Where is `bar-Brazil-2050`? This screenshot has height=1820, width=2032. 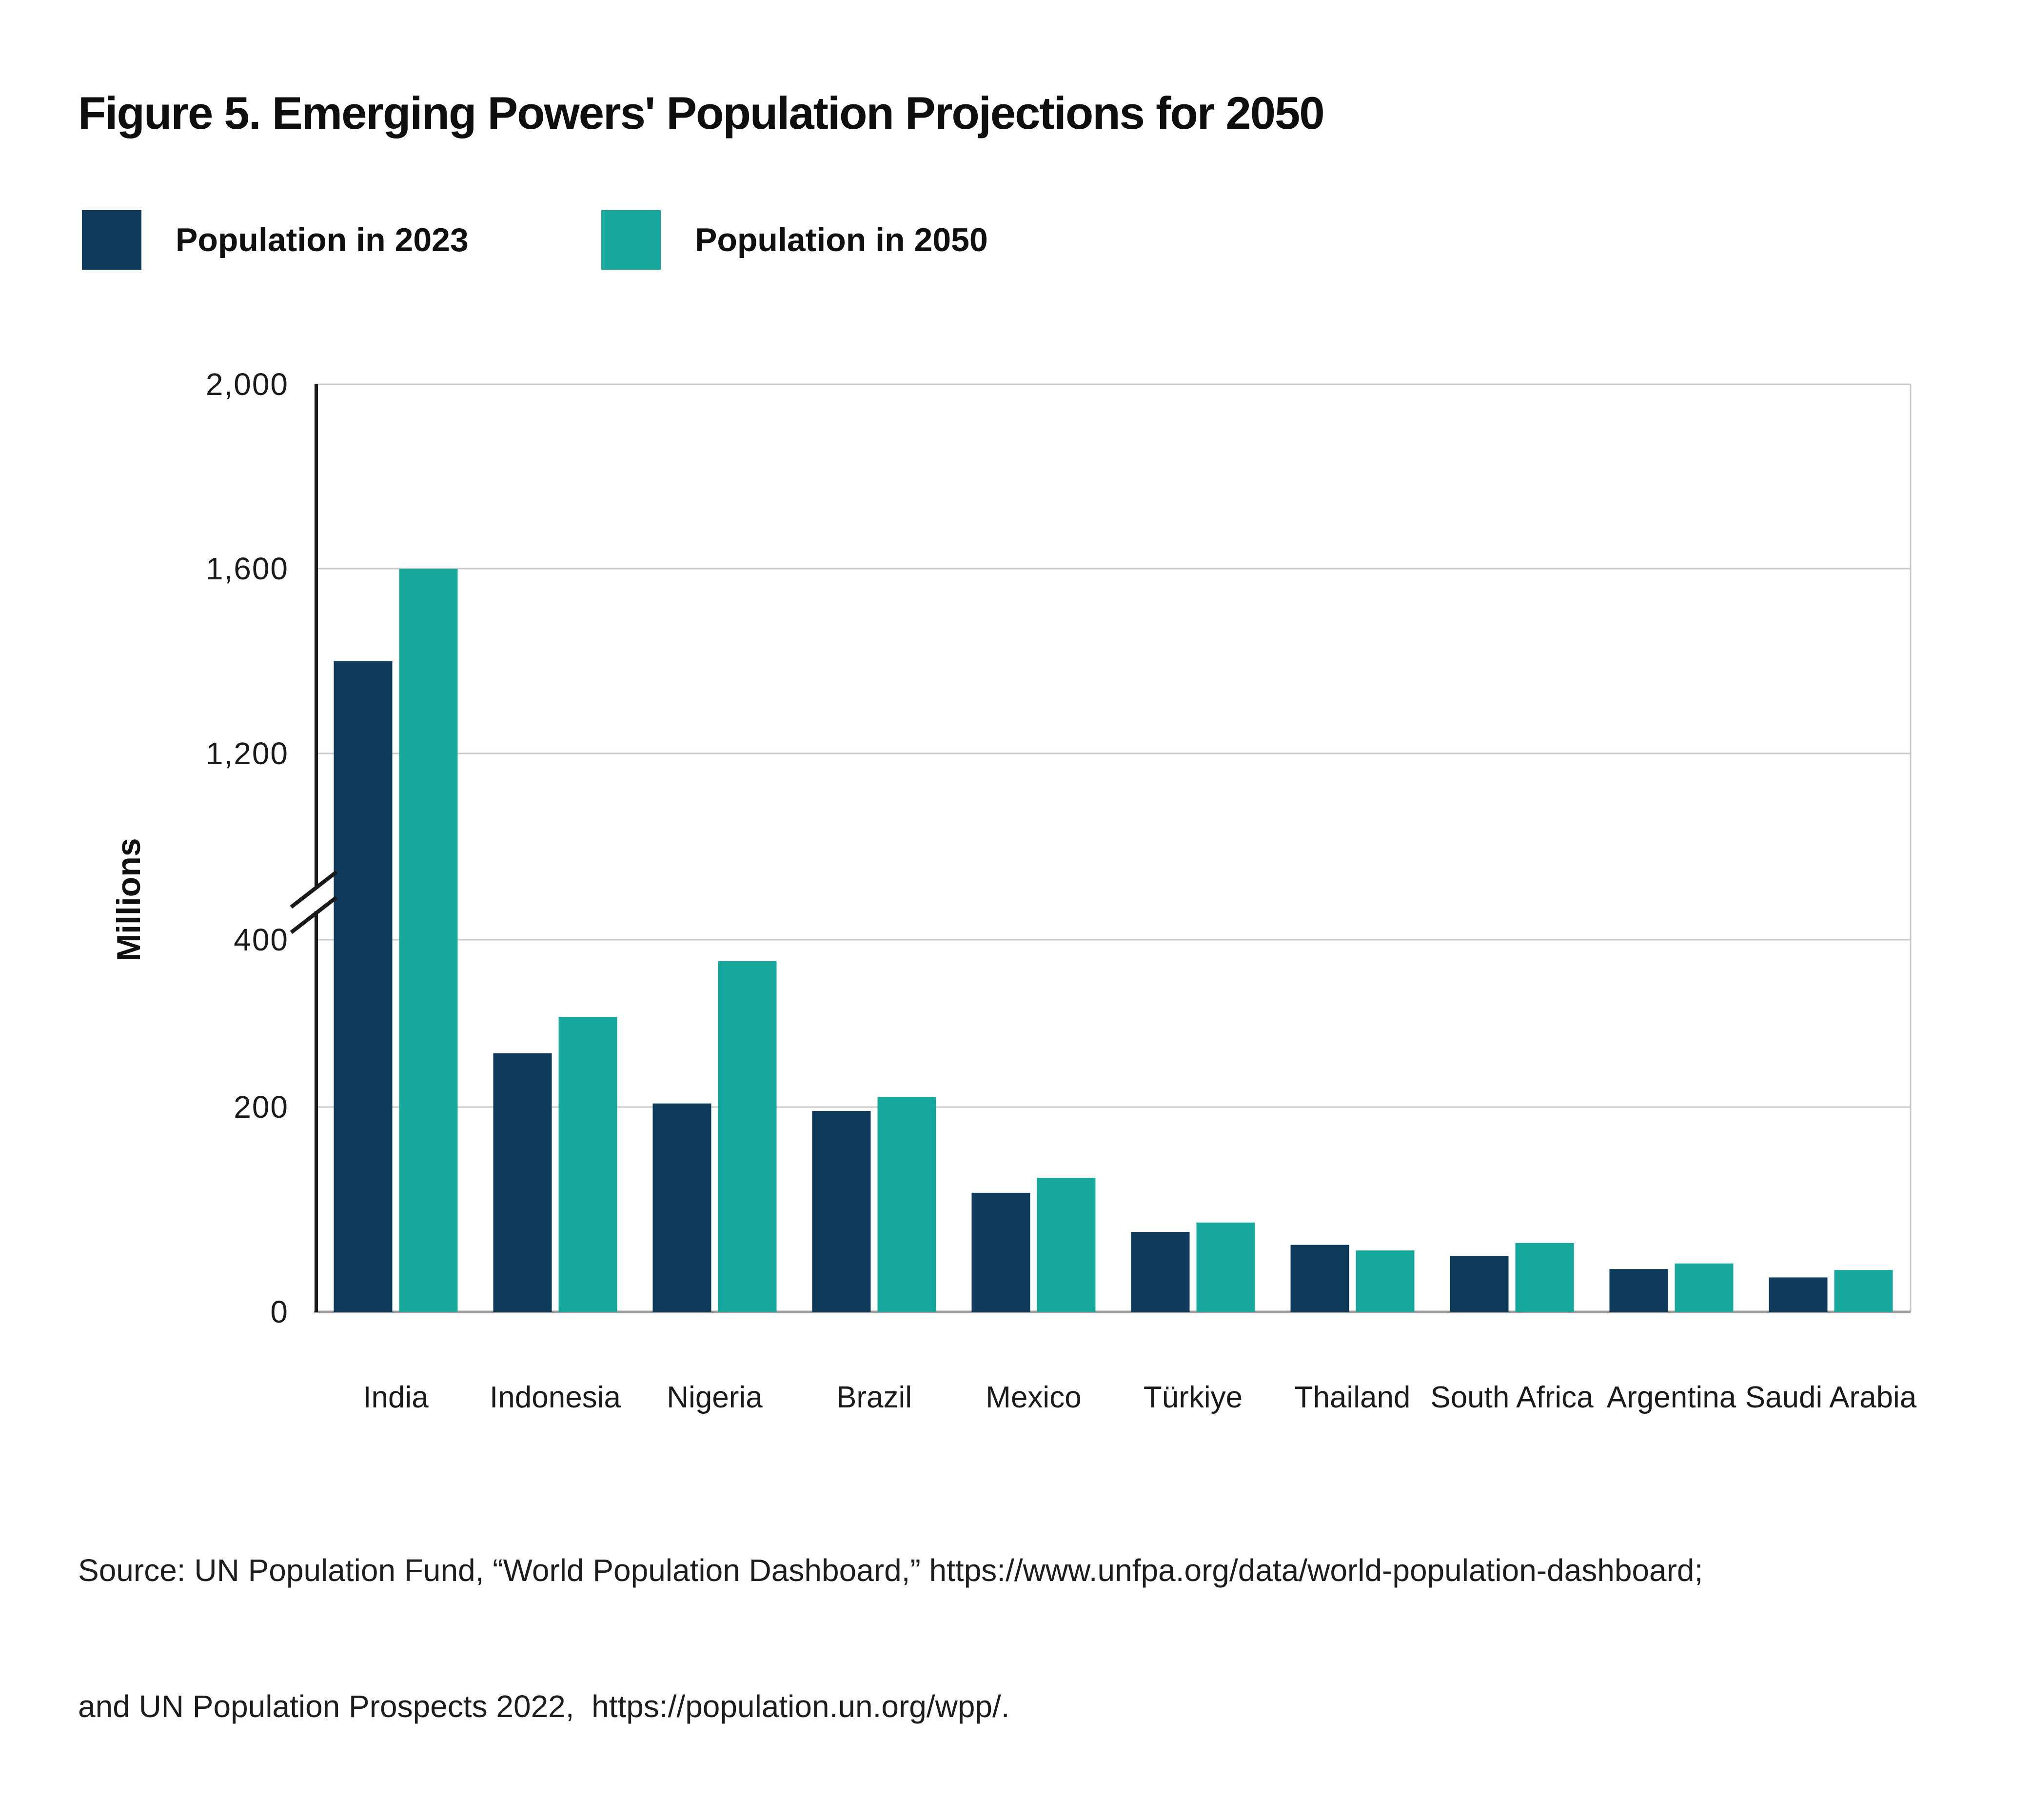 bar-Brazil-2050 is located at coordinates (907, 1204).